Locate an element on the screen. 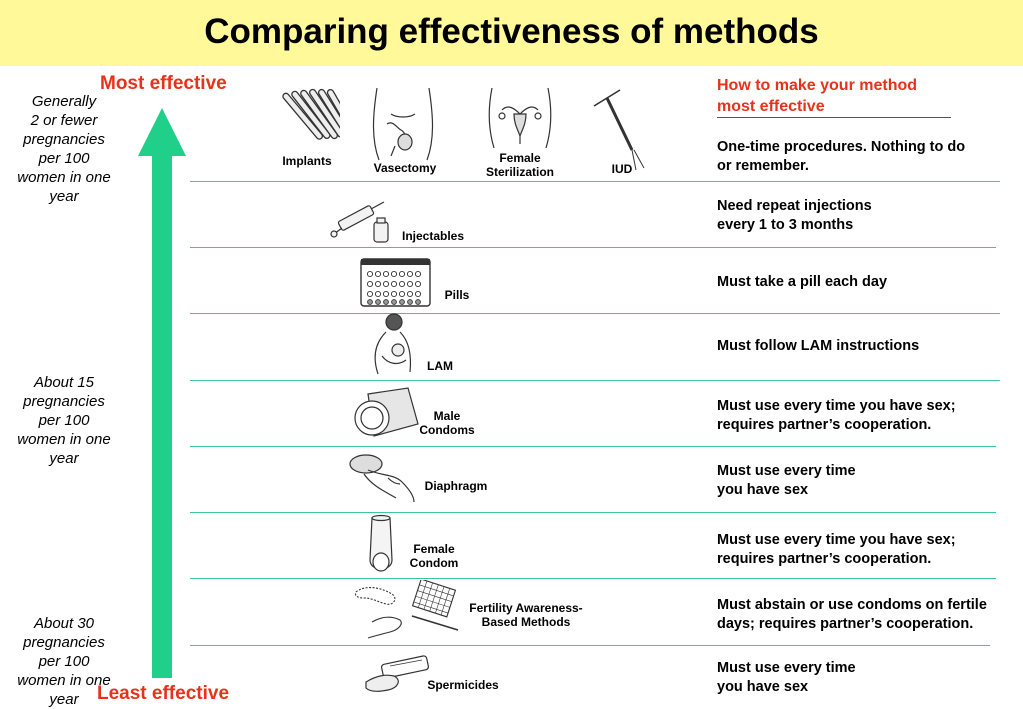 The width and height of the screenshot is (1023, 709). female-sterilization-icon is located at coordinates (520, 118).